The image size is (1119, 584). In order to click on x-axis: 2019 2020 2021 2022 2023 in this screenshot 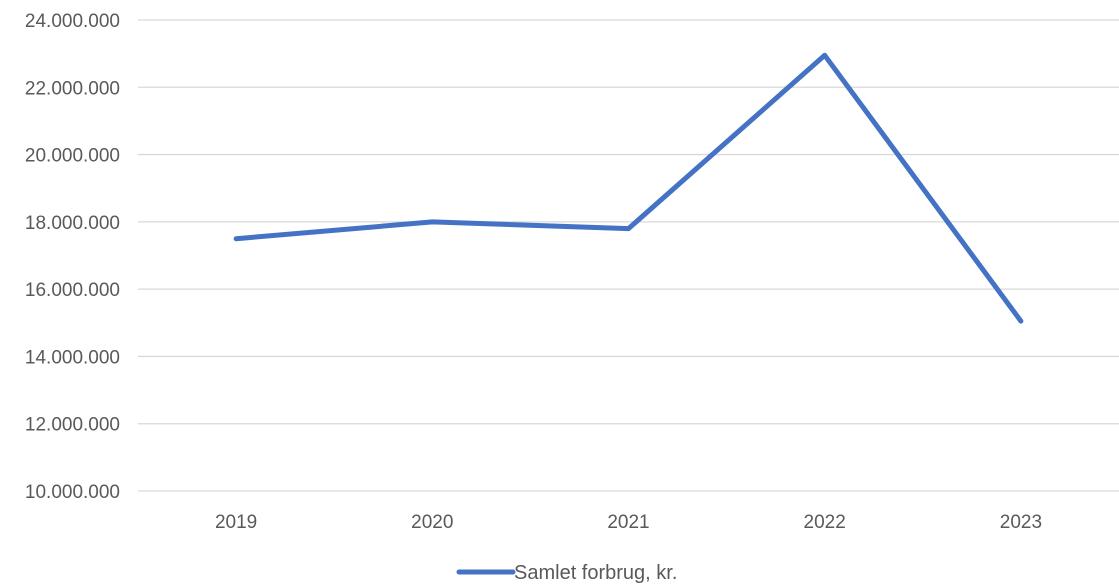, I will do `click(628, 522)`.